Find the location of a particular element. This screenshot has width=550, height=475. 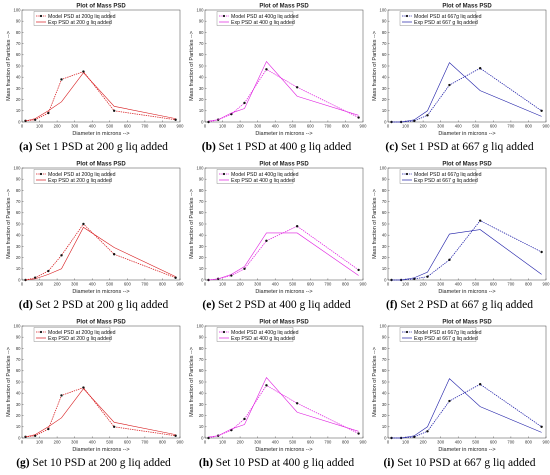

caption-letter: (g) is located at coordinates (22, 463).